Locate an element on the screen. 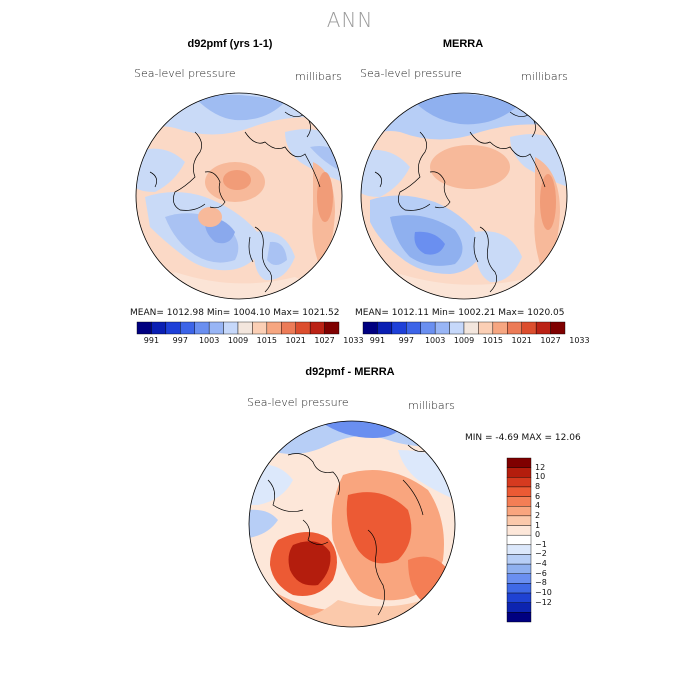  panel-title-difference: d92pmf - MERRA is located at coordinates (350, 372).